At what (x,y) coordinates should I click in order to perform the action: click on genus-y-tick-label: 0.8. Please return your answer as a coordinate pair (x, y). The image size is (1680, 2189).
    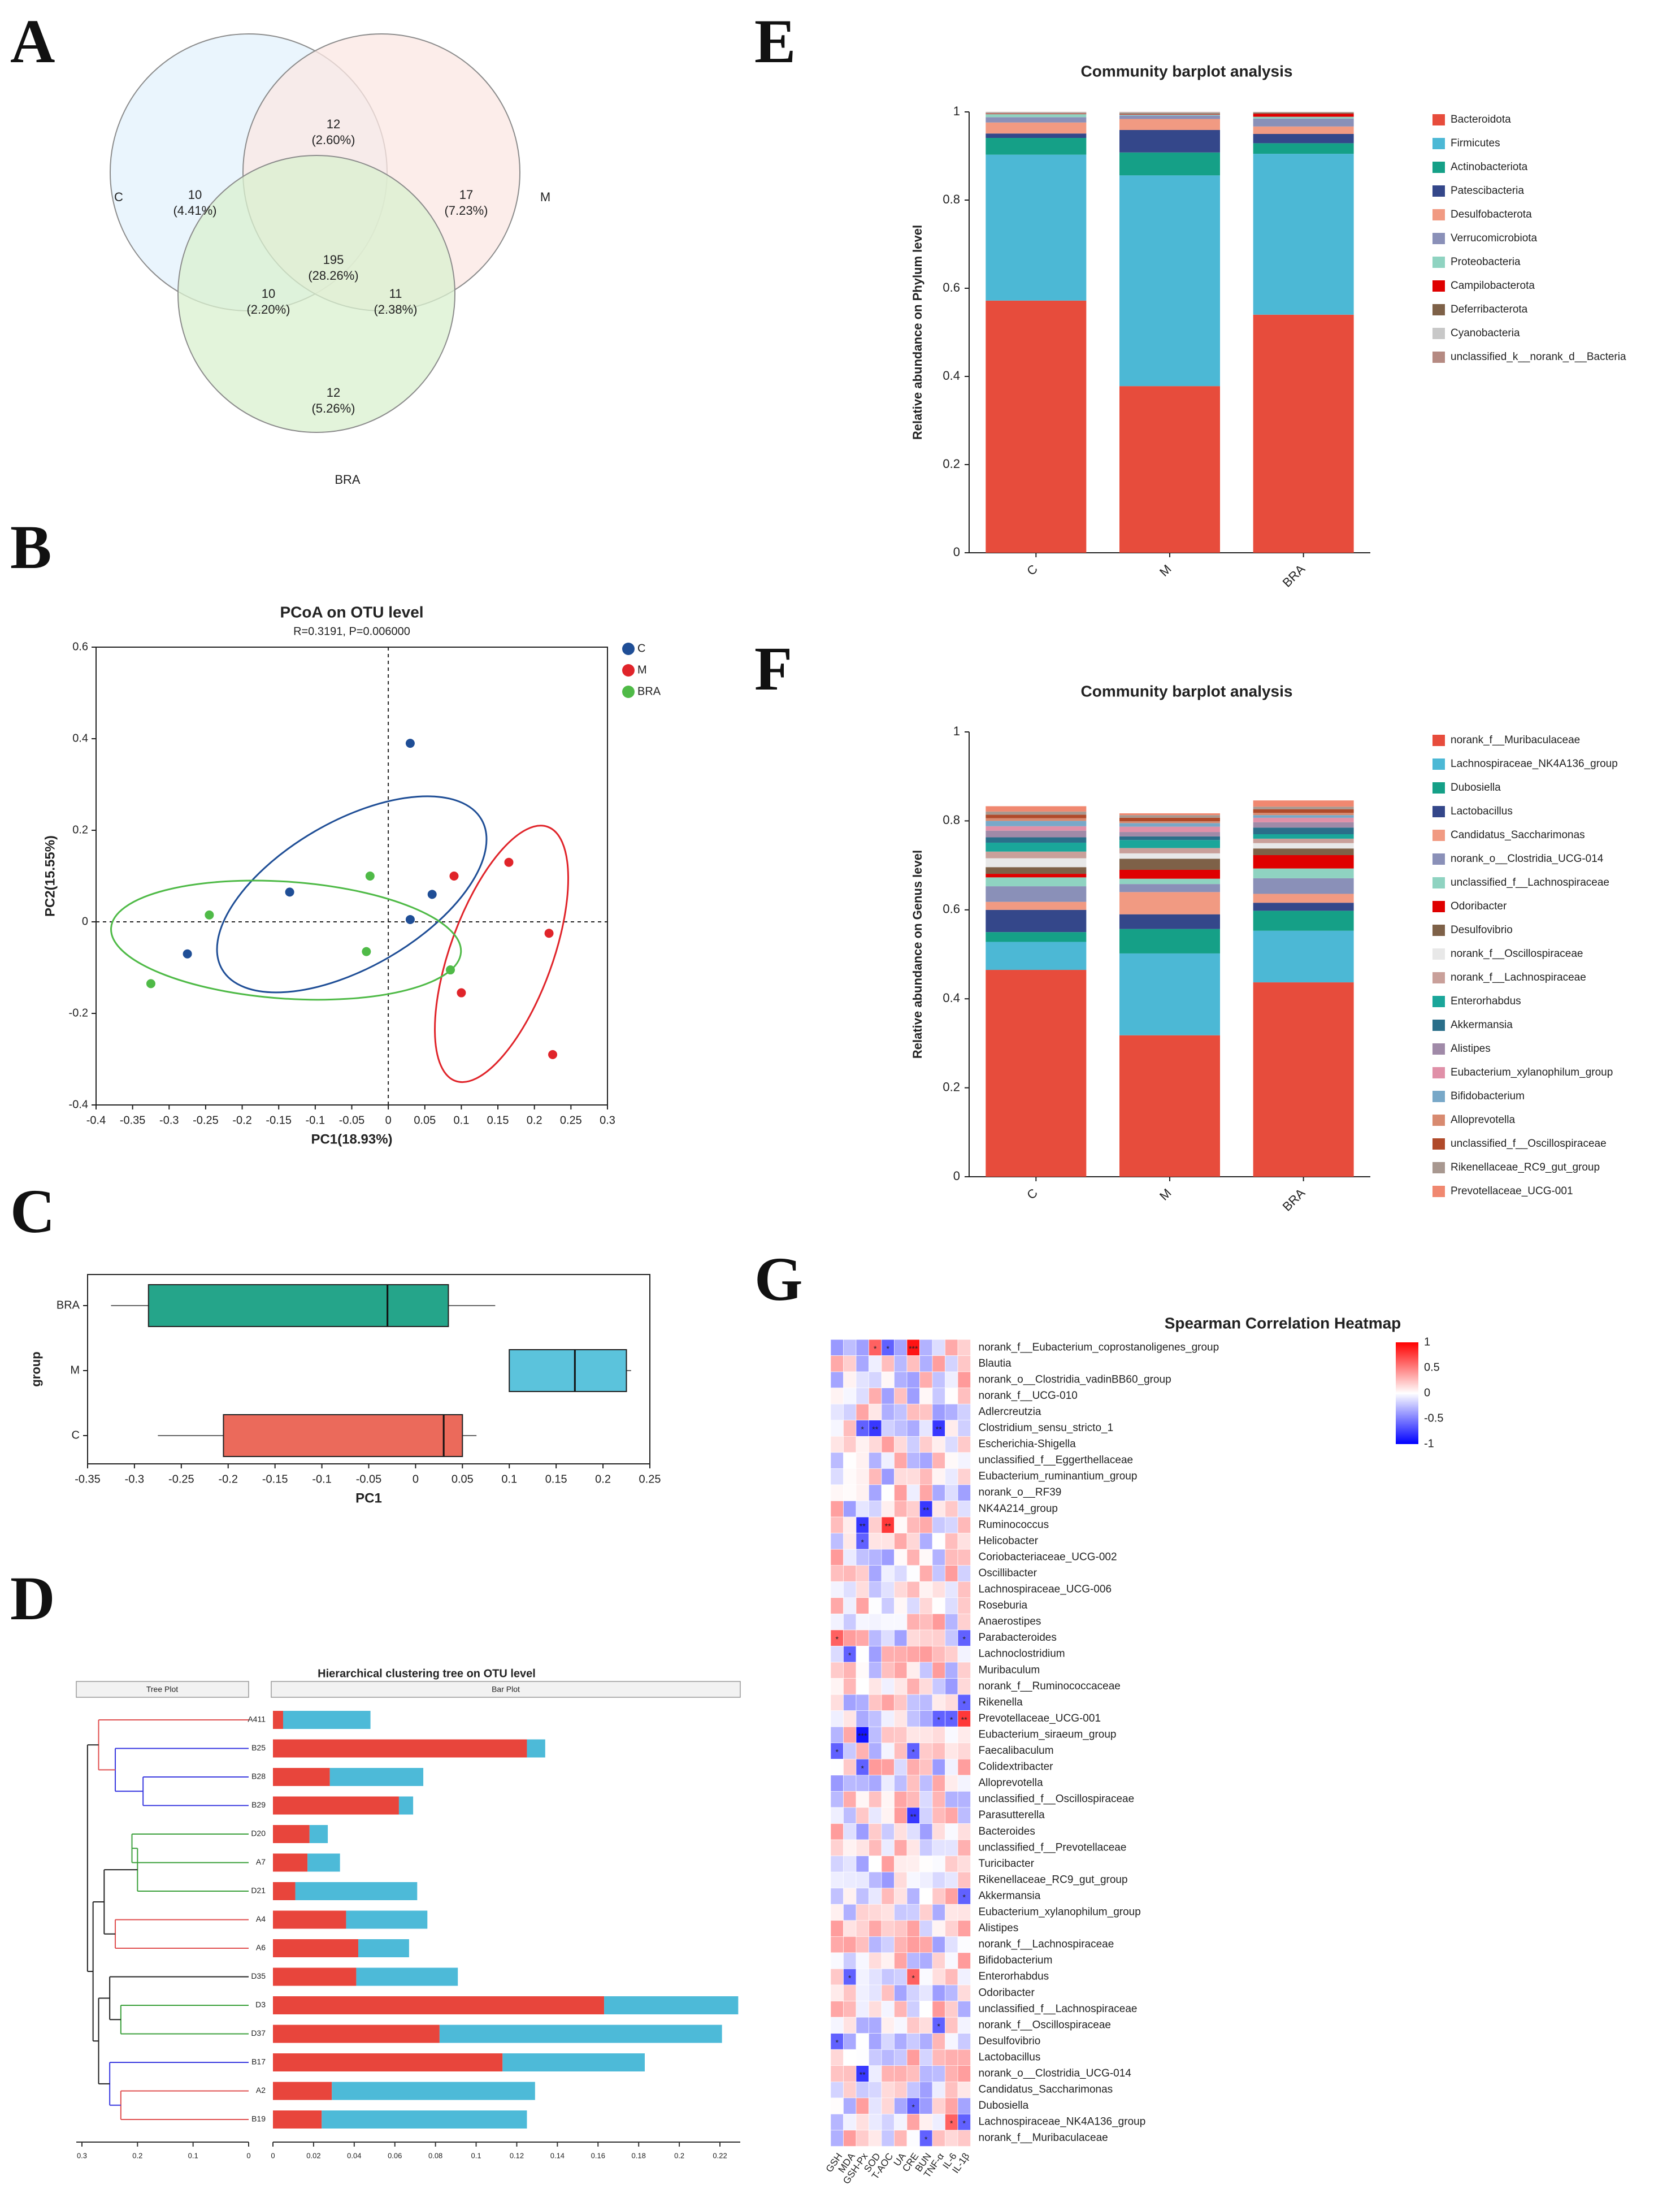
    Looking at the image, I should click on (951, 820).